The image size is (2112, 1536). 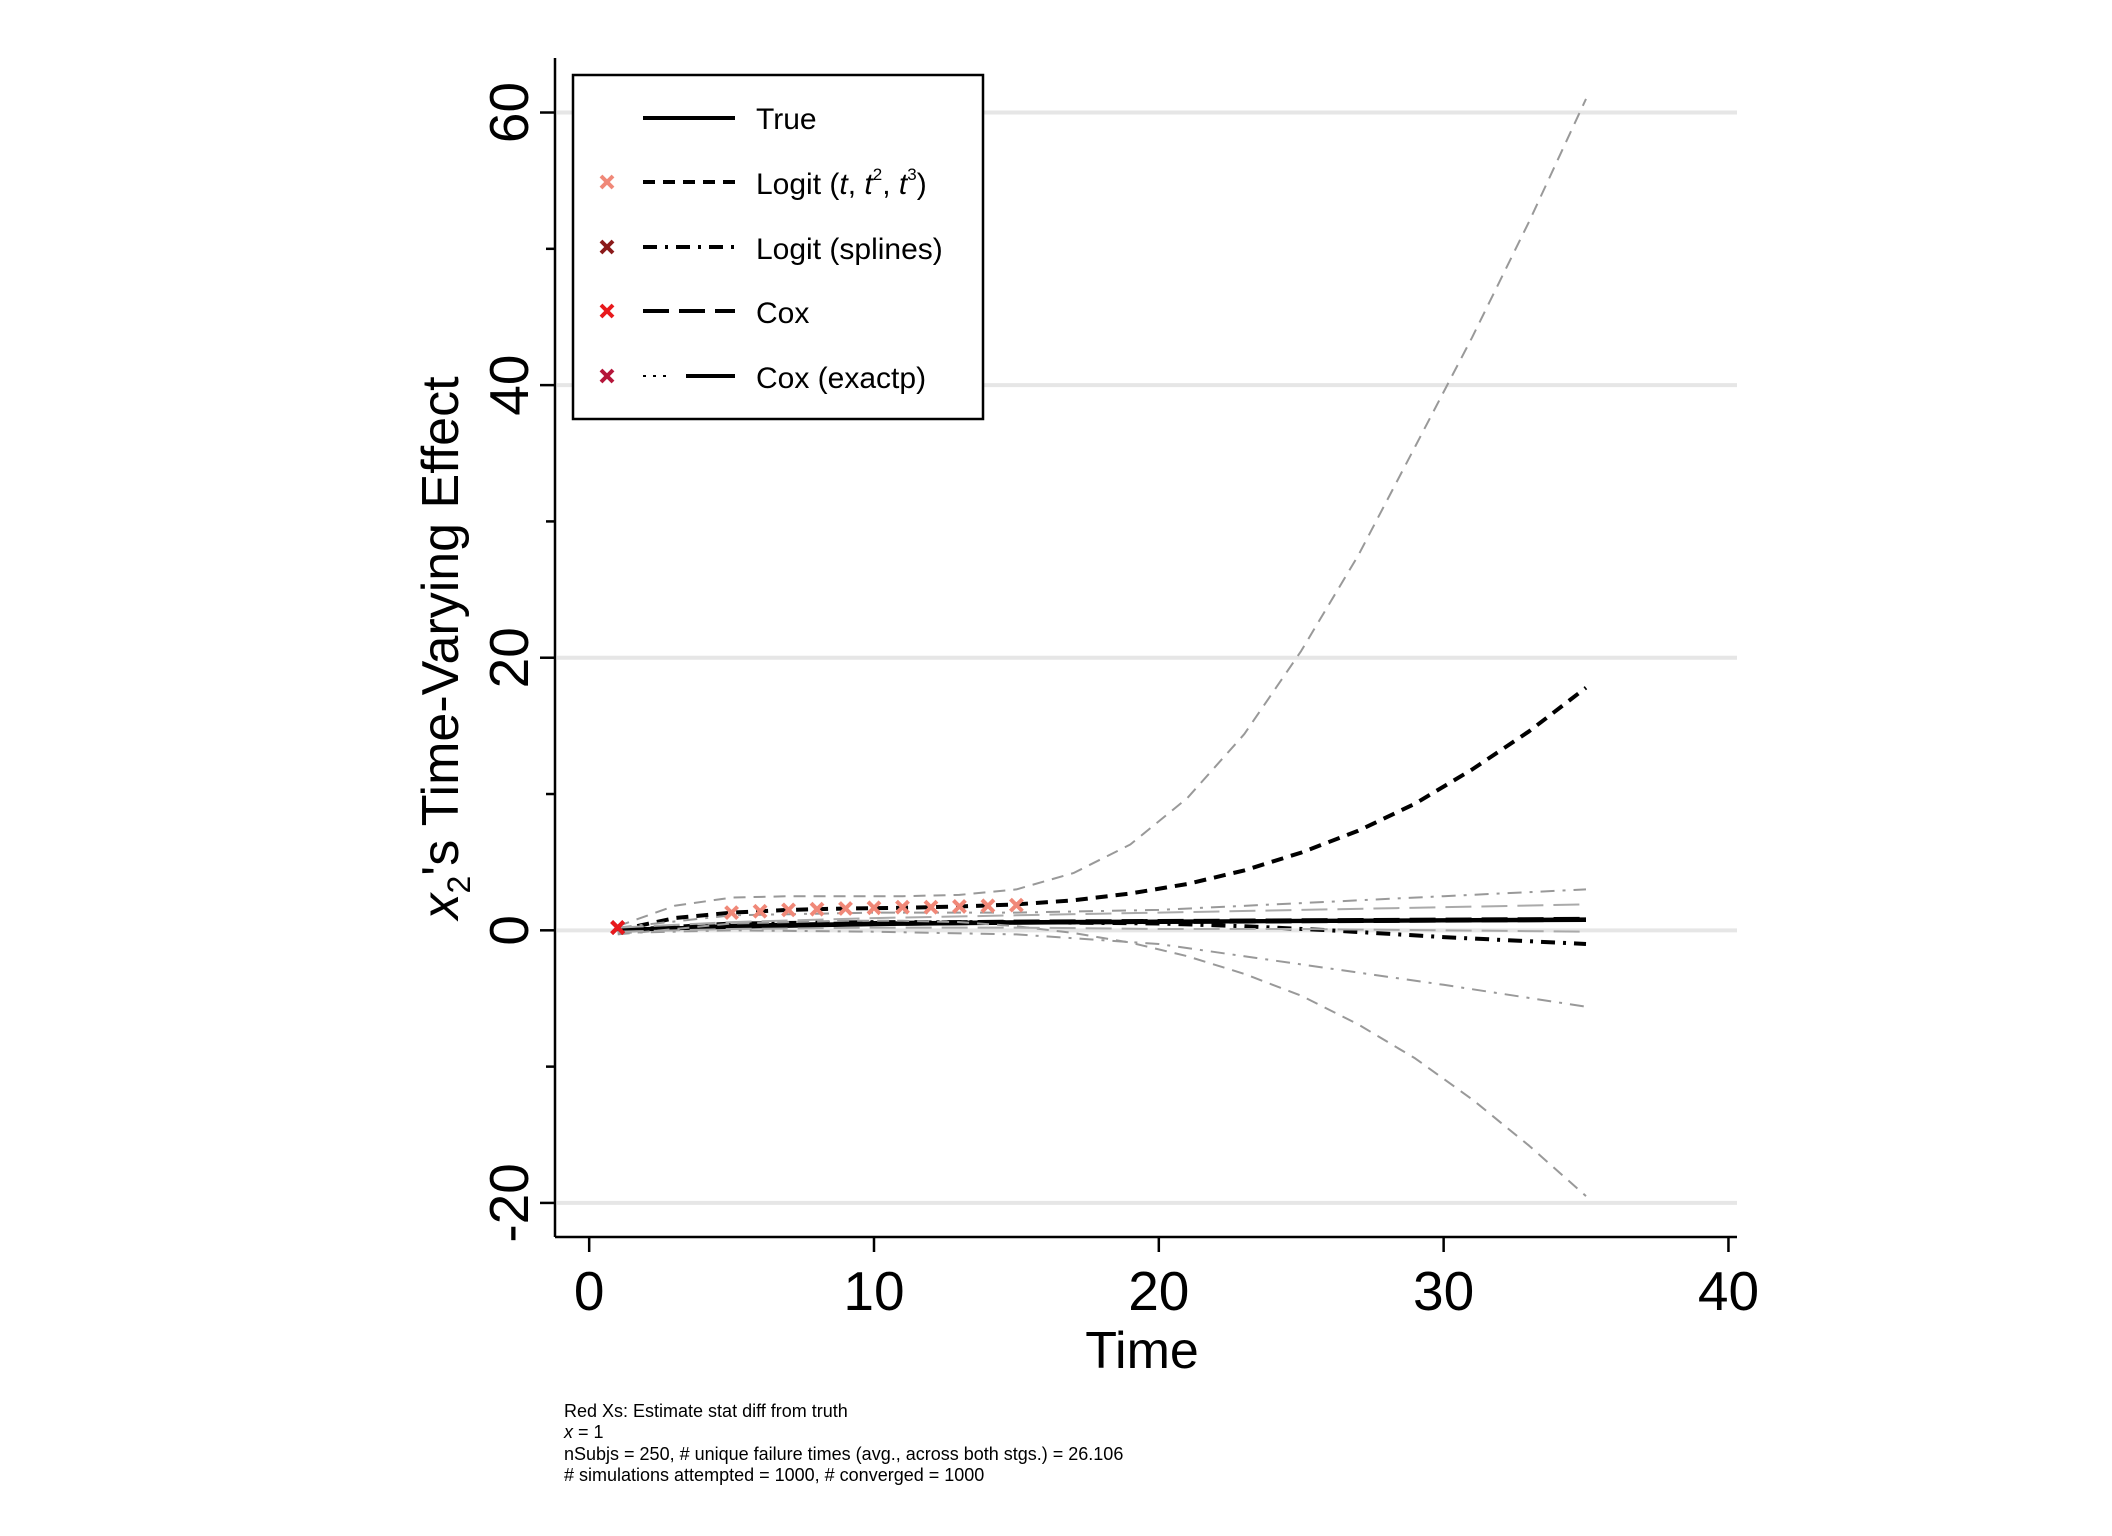 I want to click on legend-swatches, so click(x=667, y=250).